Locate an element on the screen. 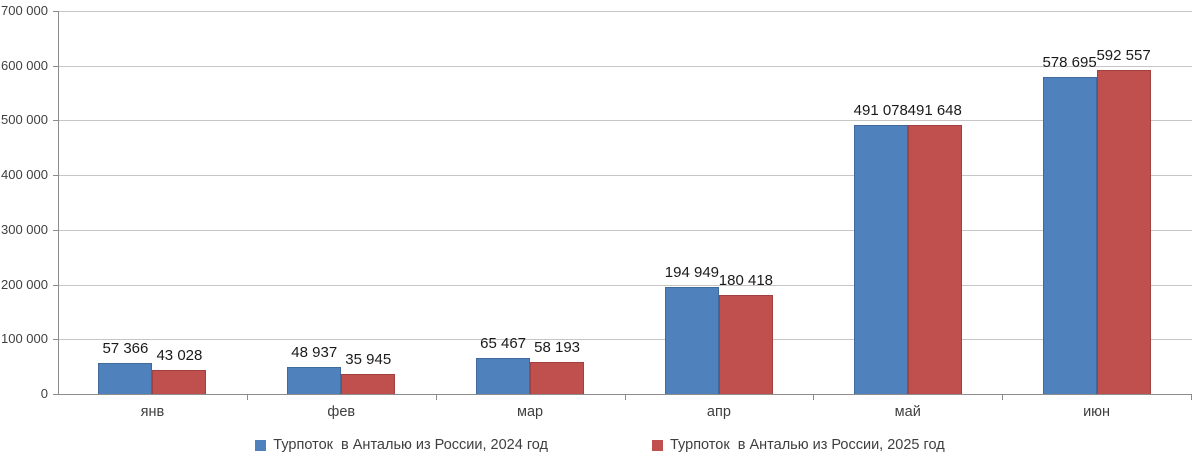  category-label-фев: фев is located at coordinates (341, 412).